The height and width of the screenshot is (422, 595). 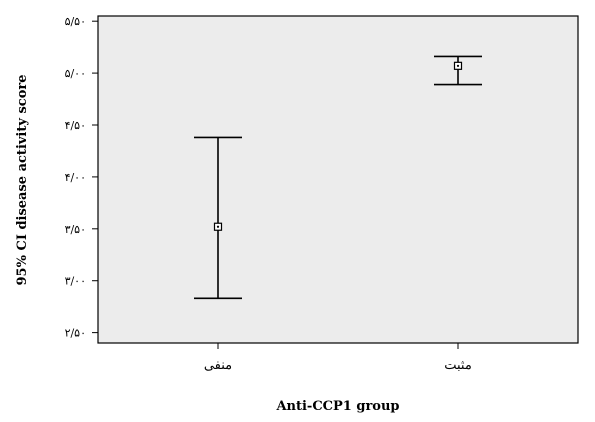 What do you see at coordinates (75, 281) in the screenshot?
I see `y-tick-label: ۳/۰۰` at bounding box center [75, 281].